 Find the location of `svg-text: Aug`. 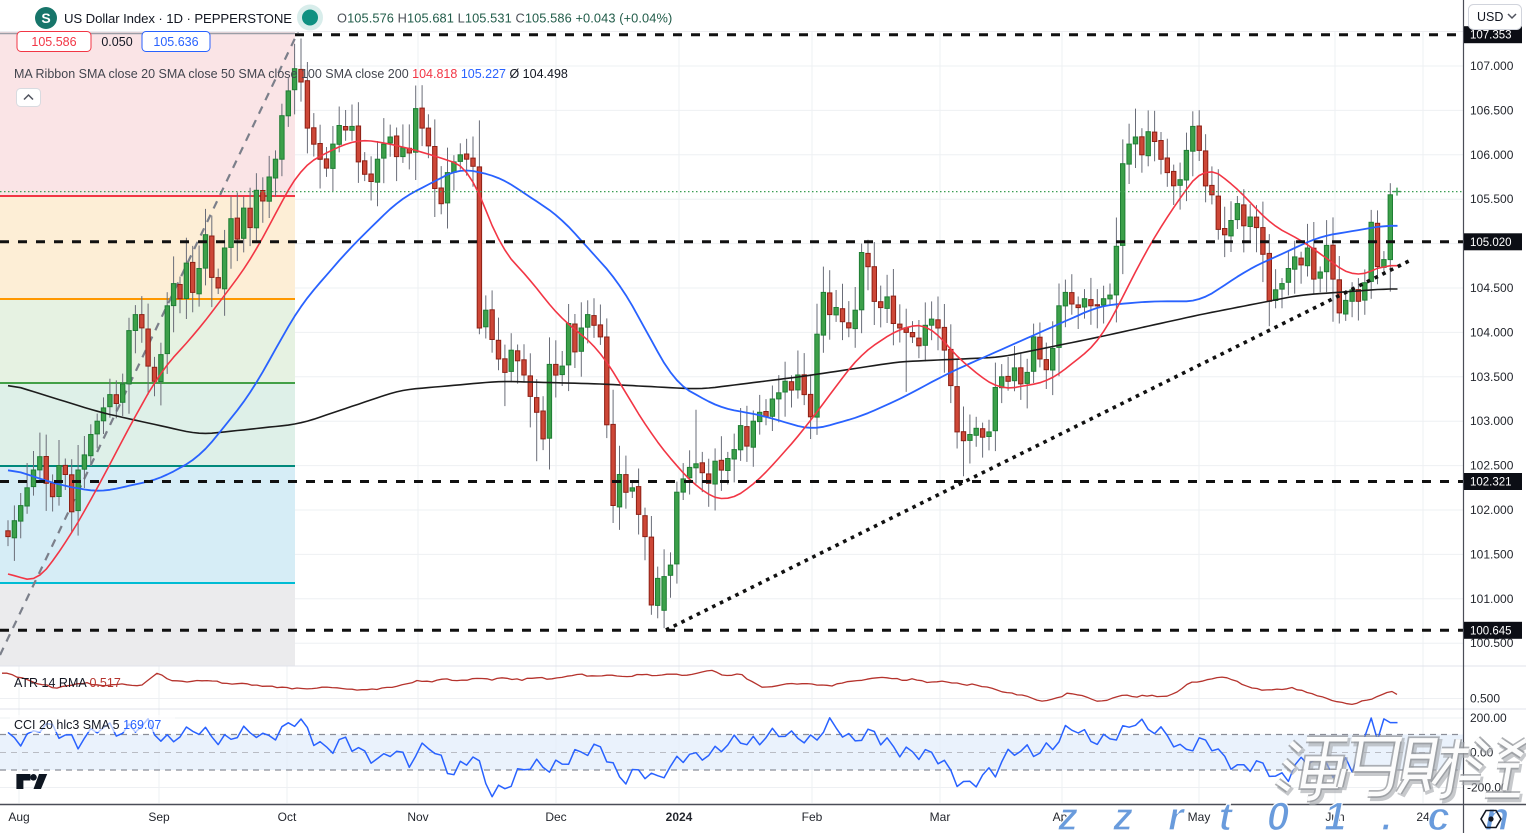

svg-text: Aug is located at coordinates (18, 817).